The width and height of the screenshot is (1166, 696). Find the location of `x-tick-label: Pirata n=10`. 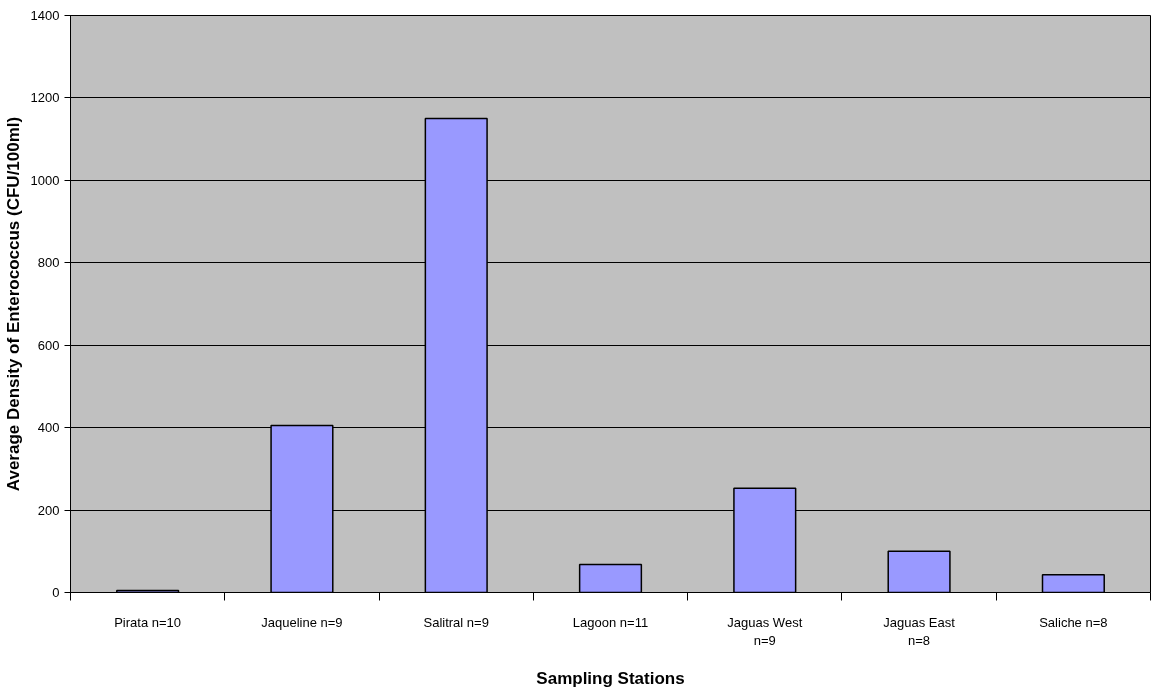

x-tick-label: Pirata n=10 is located at coordinates (148, 622).